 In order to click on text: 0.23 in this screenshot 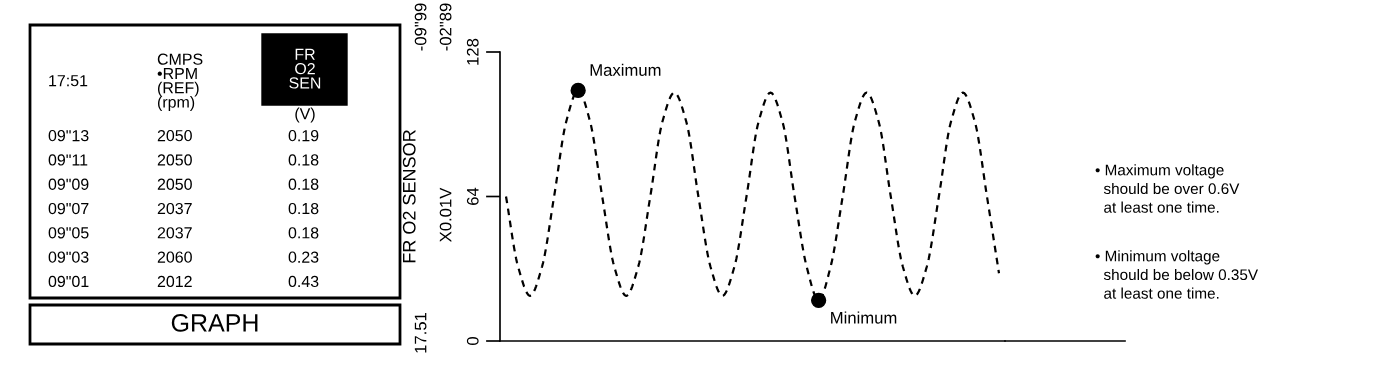, I will do `click(303, 257)`.